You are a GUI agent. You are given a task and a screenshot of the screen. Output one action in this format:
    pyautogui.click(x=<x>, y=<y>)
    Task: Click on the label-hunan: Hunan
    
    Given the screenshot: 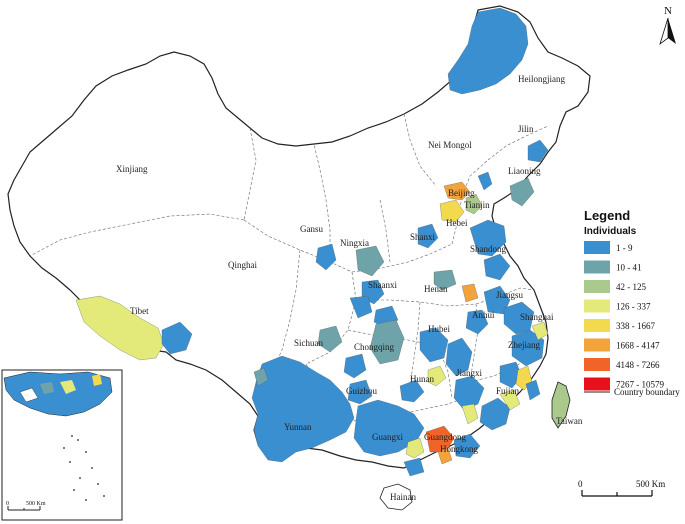 What is the action you would take?
    pyautogui.click(x=422, y=379)
    